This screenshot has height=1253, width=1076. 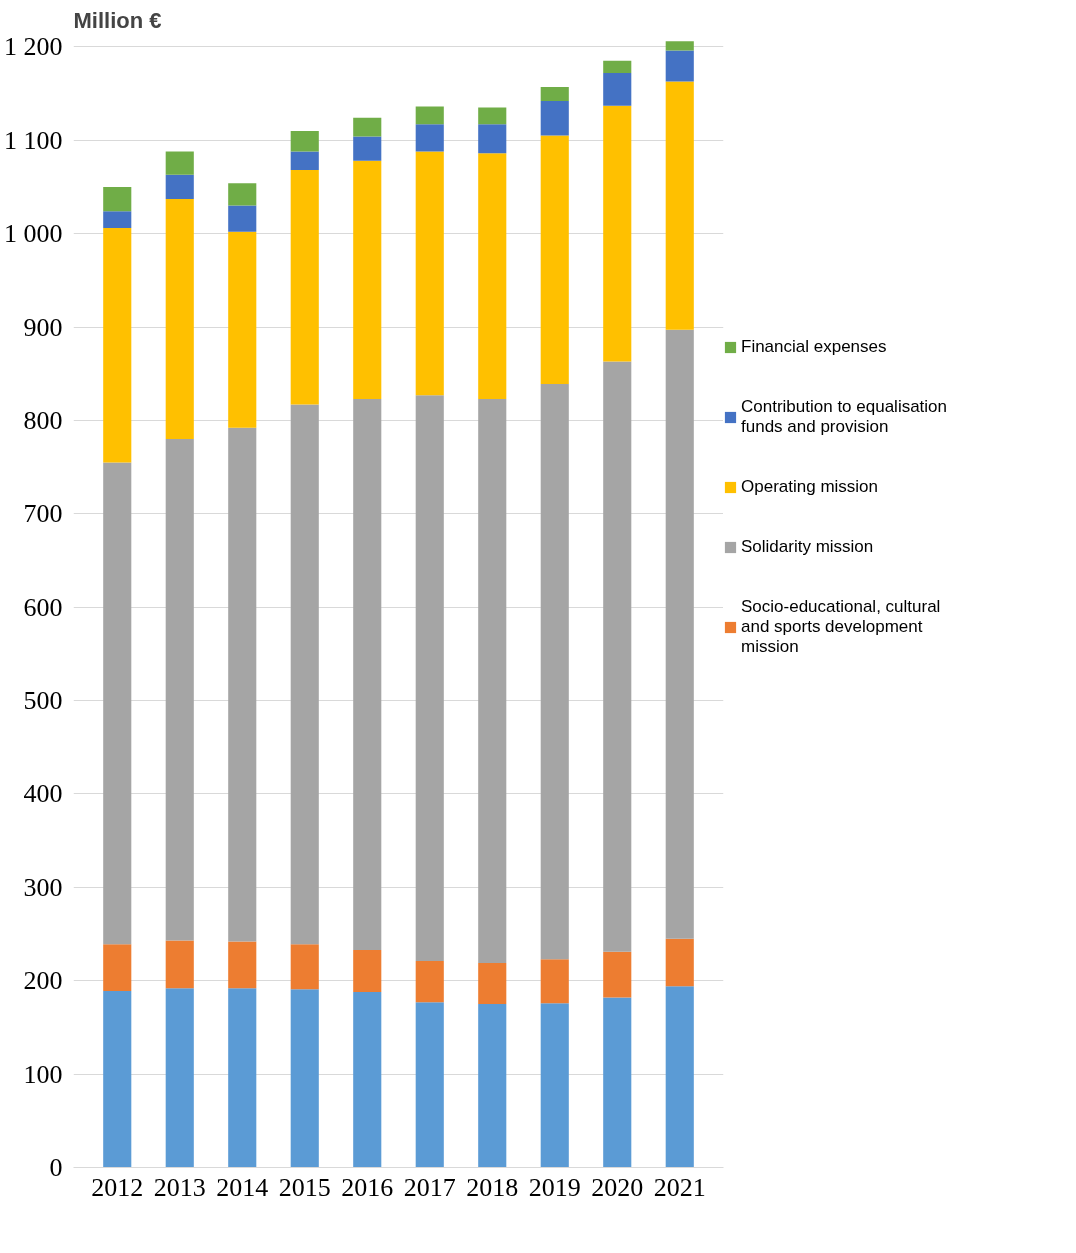 What do you see at coordinates (43, 1074) in the screenshot?
I see `y-tick-label: 100` at bounding box center [43, 1074].